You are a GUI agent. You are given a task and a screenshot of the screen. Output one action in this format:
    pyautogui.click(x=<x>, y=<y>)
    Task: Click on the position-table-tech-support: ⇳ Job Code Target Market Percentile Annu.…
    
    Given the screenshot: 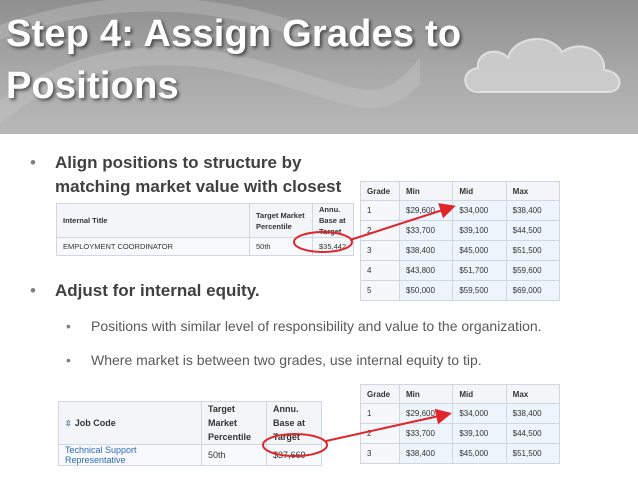 What is the action you would take?
    pyautogui.click(x=190, y=433)
    